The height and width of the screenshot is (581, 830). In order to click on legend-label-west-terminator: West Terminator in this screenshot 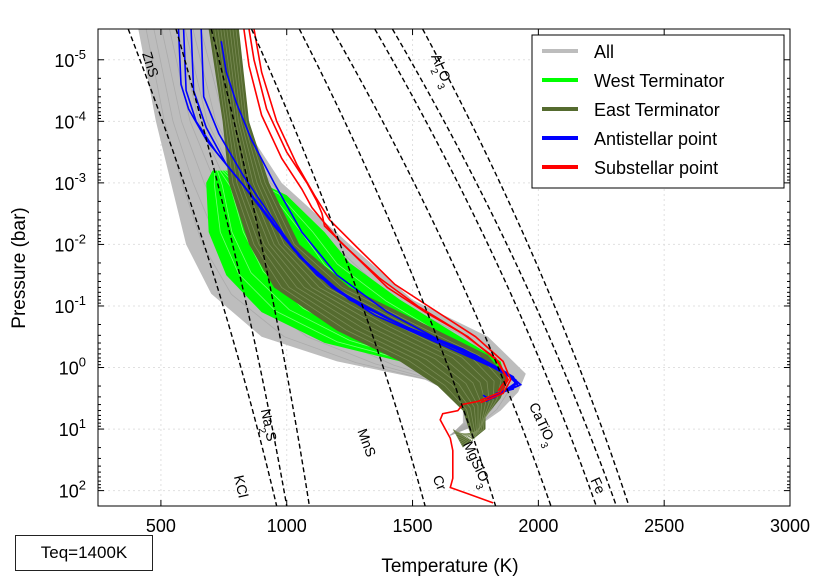, I will do `click(659, 81)`.